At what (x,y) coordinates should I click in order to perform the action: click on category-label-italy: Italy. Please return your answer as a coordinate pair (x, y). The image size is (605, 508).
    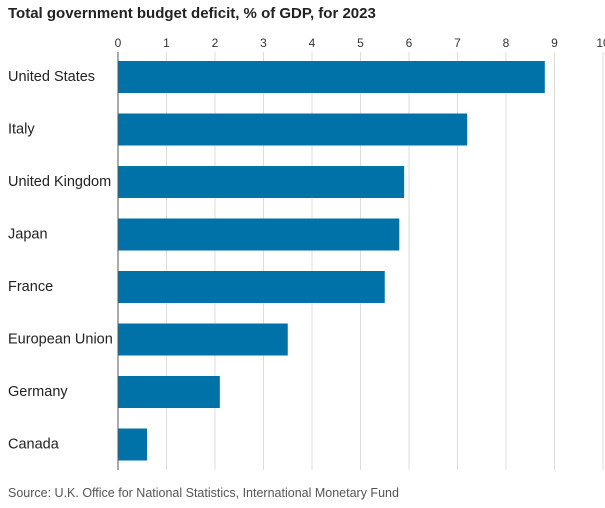
    Looking at the image, I should click on (21, 130).